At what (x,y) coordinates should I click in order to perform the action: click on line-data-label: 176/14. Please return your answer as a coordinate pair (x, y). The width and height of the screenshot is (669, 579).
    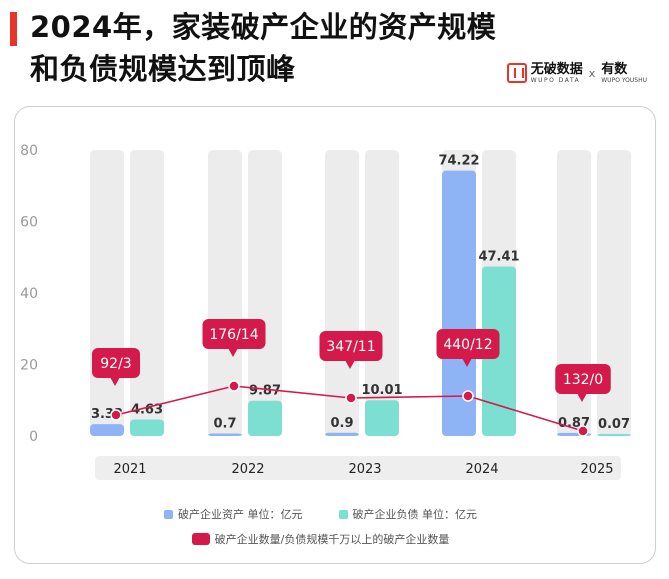
    Looking at the image, I should click on (233, 335).